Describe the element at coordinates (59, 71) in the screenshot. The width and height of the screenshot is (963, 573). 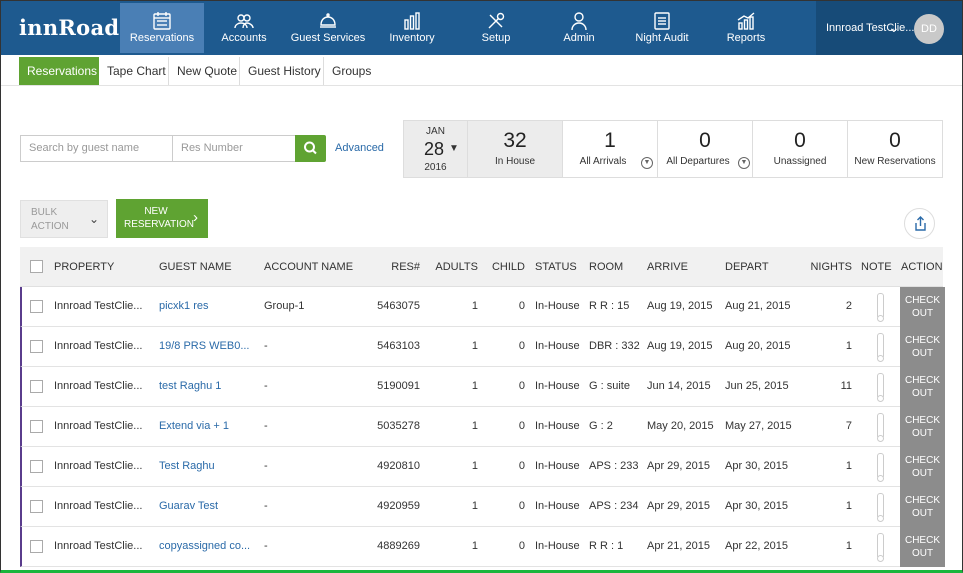
I see `subnav-reservations: Reservations` at that location.